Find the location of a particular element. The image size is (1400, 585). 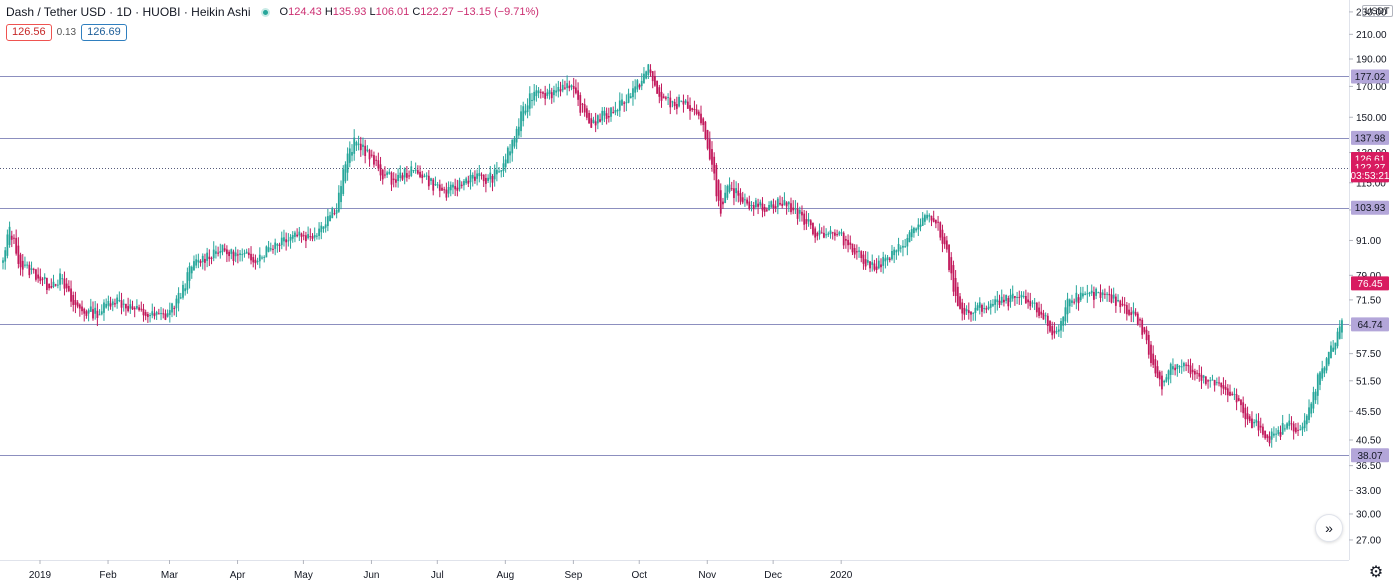

chart-settings-button: ⚙ is located at coordinates (1376, 572).